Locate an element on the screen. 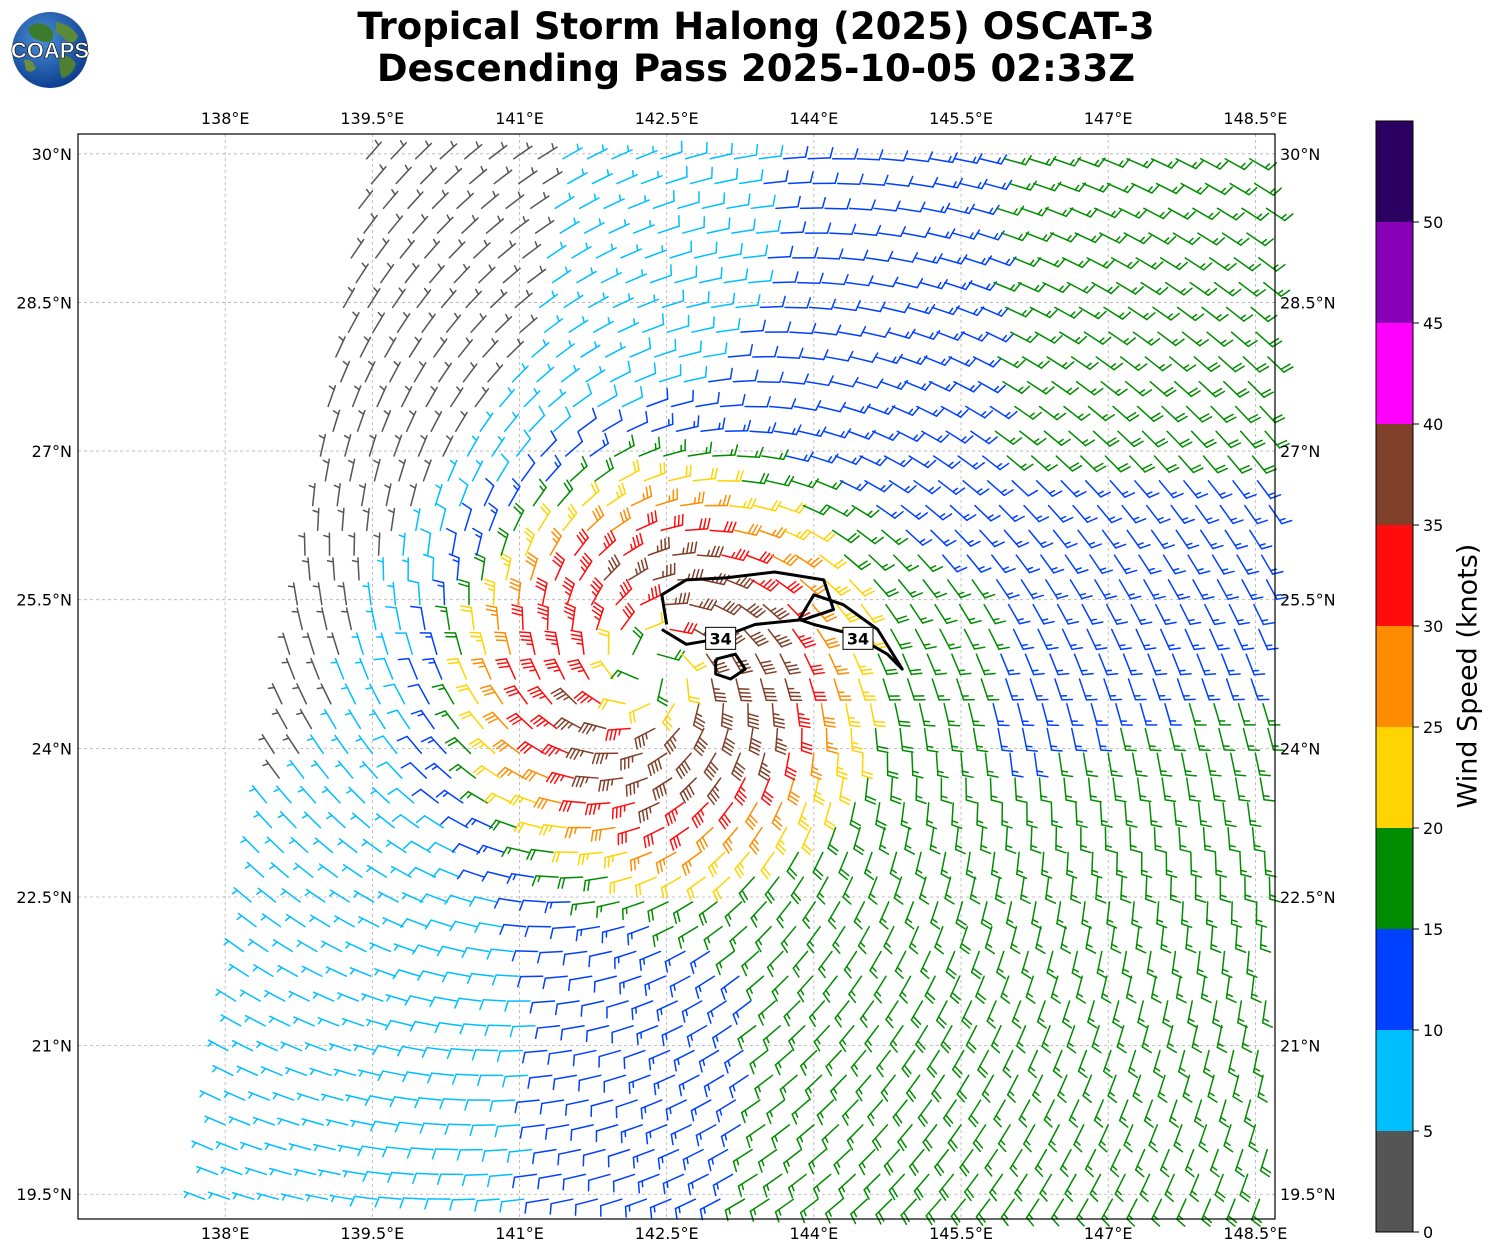 The height and width of the screenshot is (1255, 1512). contour-34kt is located at coordinates (850, 632).